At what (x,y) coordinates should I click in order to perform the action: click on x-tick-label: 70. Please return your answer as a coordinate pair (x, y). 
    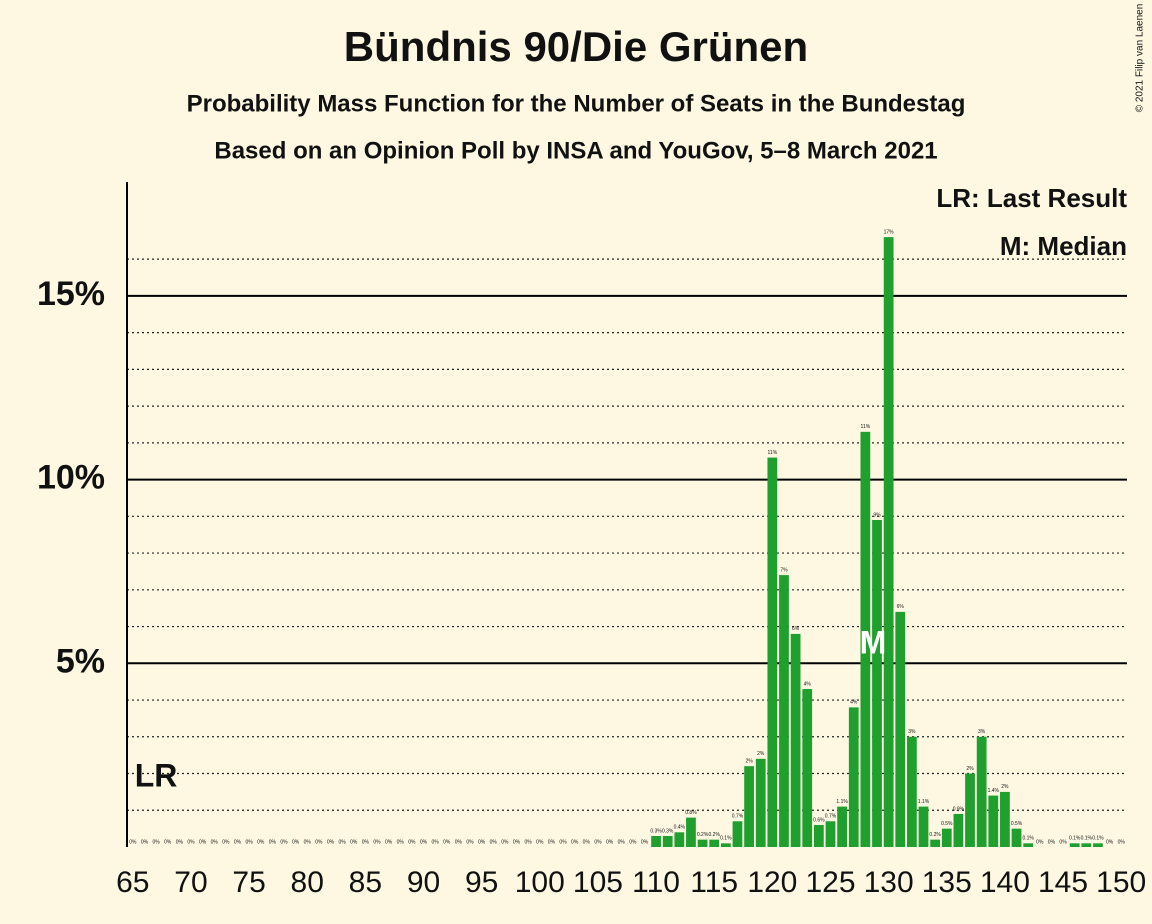
    Looking at the image, I should click on (190, 882).